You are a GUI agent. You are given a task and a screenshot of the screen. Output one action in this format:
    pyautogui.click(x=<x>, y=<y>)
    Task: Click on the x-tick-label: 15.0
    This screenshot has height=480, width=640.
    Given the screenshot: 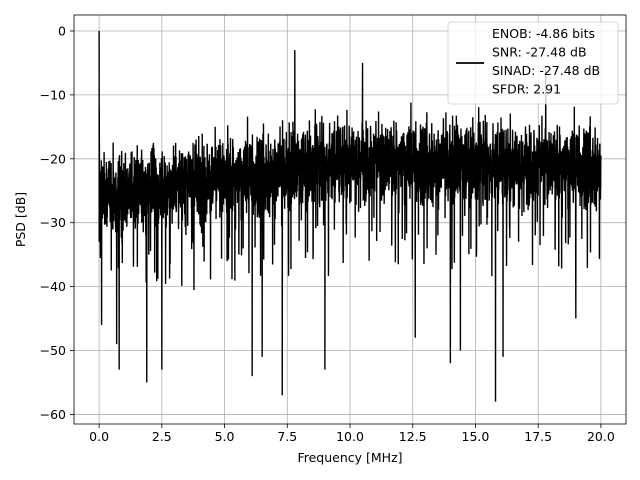 What is the action you would take?
    pyautogui.click(x=476, y=436)
    